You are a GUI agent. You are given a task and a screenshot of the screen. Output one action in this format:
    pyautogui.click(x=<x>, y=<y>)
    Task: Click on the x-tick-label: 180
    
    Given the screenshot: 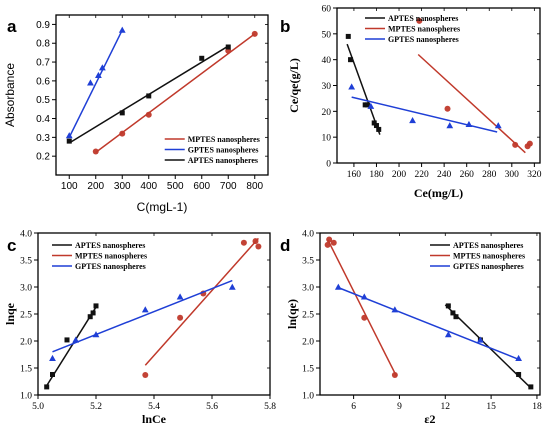 What is the action you would take?
    pyautogui.click(x=376, y=175)
    